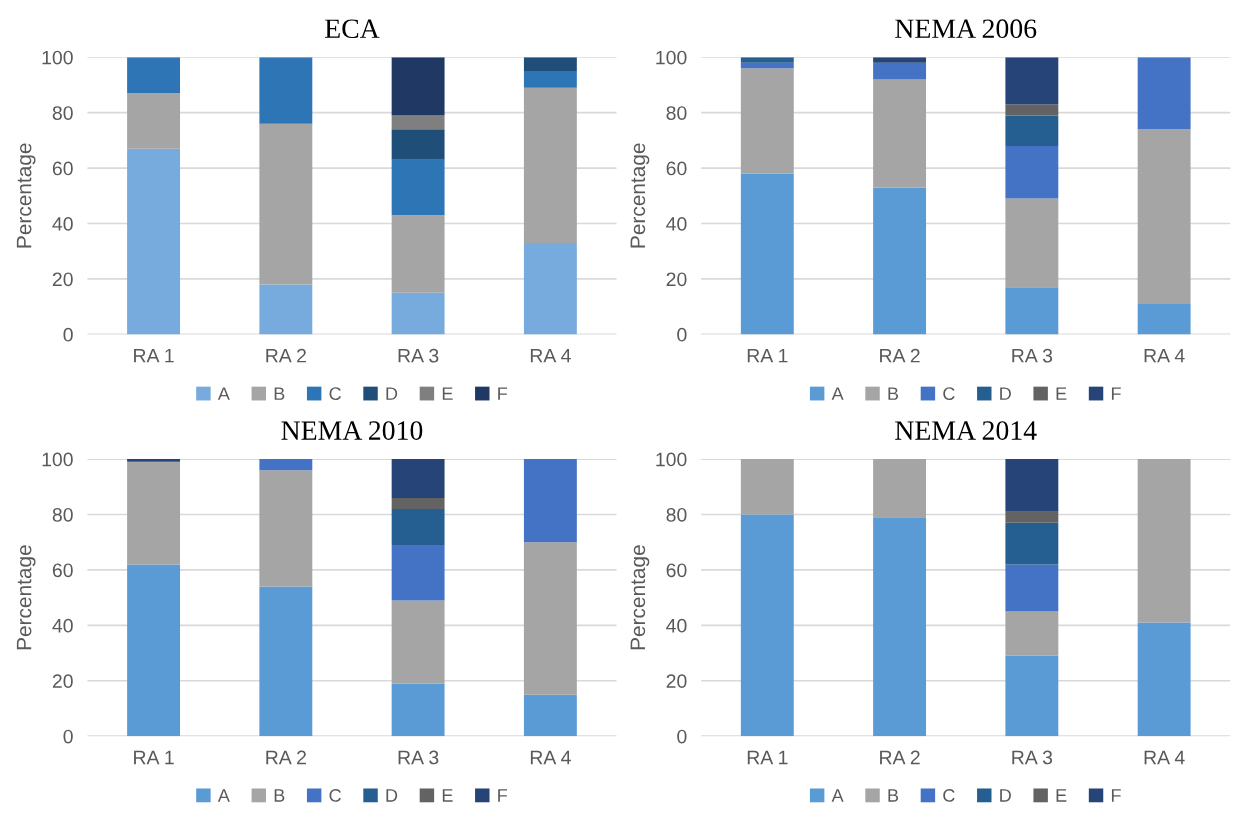 This screenshot has width=1249, height=818. I want to click on chart-title: NEMA 2010, so click(352, 430).